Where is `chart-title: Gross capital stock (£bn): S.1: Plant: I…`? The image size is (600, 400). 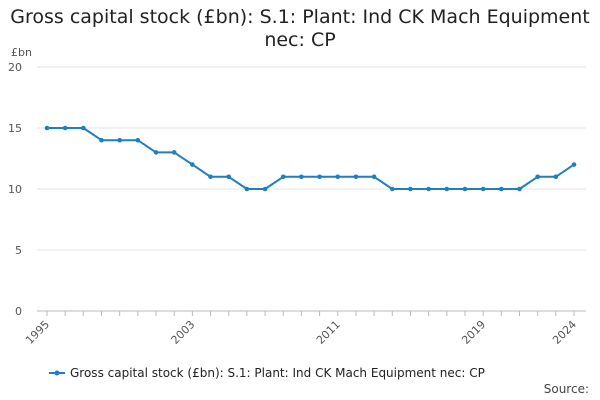
chart-title: Gross capital stock (£bn): S.1: Plant: I… is located at coordinates (300, 28).